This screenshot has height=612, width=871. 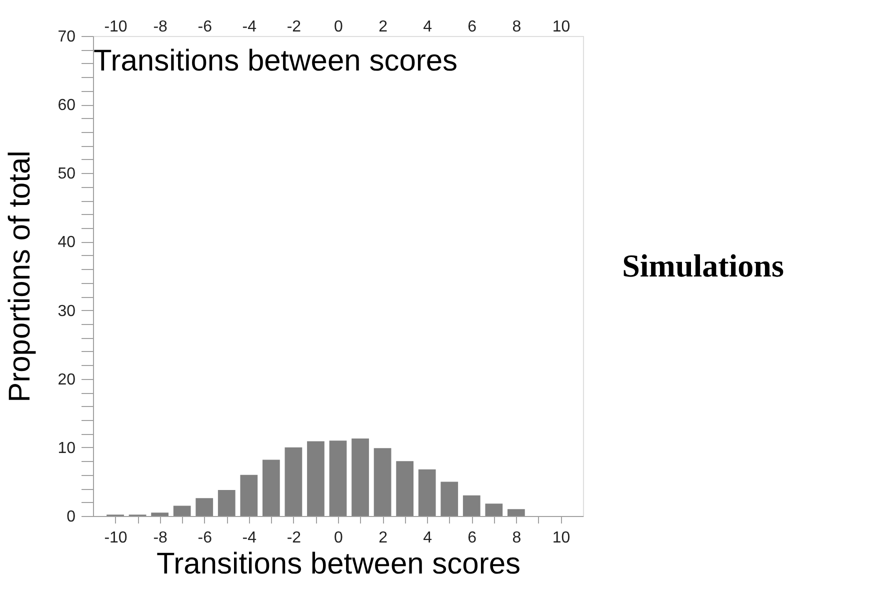 What do you see at coordinates (517, 27) in the screenshot?
I see `x2-tick-label: 8` at bounding box center [517, 27].